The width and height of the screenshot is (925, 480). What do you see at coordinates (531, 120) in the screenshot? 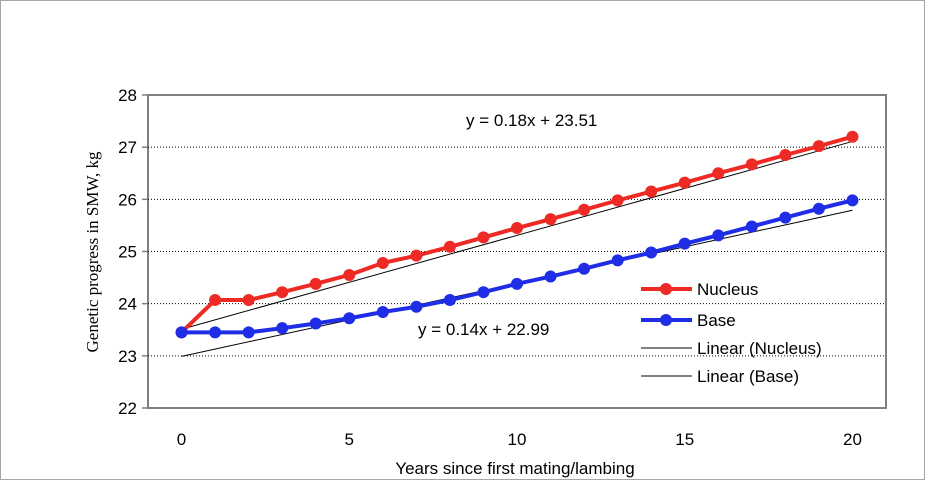
I see `nucleus-equation-label: y = 0.18x + 23.51` at bounding box center [531, 120].